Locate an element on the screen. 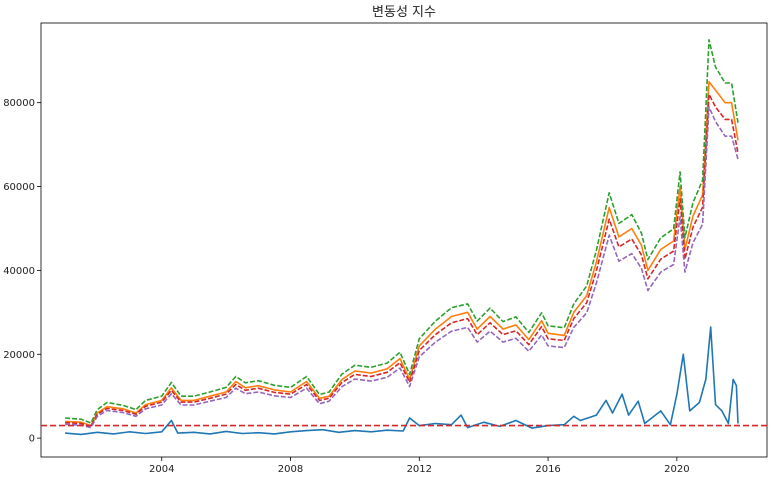 This screenshot has width=774, height=480. y-tick-label: 20000 is located at coordinates (19, 355).